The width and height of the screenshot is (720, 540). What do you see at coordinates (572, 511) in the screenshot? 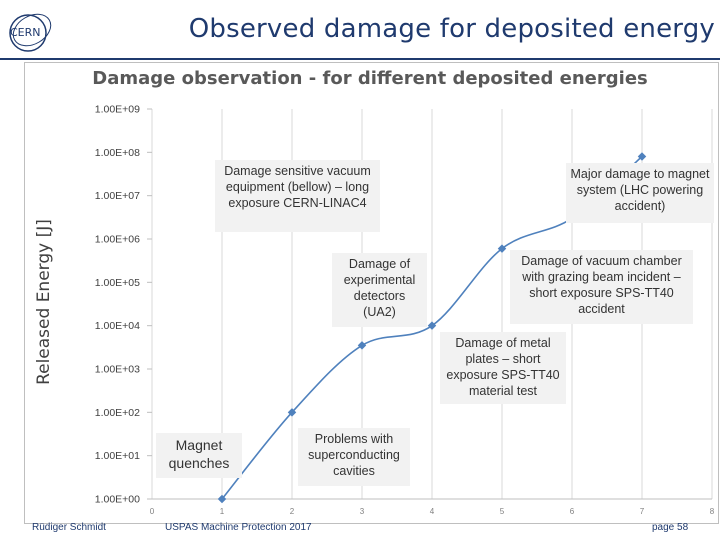
I see `x-tick-label: 6` at bounding box center [572, 511].